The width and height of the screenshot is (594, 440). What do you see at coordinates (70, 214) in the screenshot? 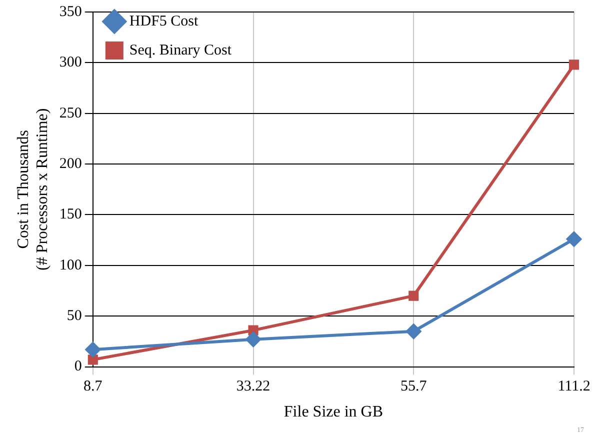
I see `y-tick-label: 150` at bounding box center [70, 214].